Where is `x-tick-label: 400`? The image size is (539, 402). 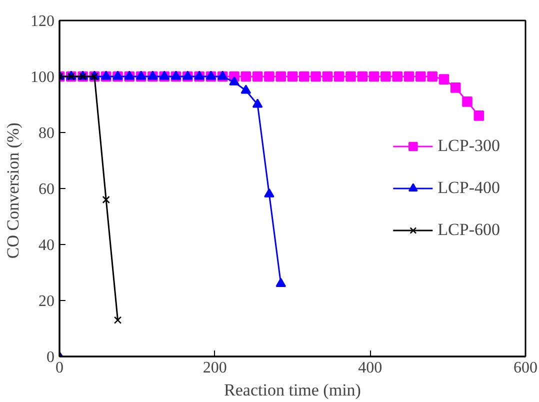
x-tick-label: 400 is located at coordinates (370, 368).